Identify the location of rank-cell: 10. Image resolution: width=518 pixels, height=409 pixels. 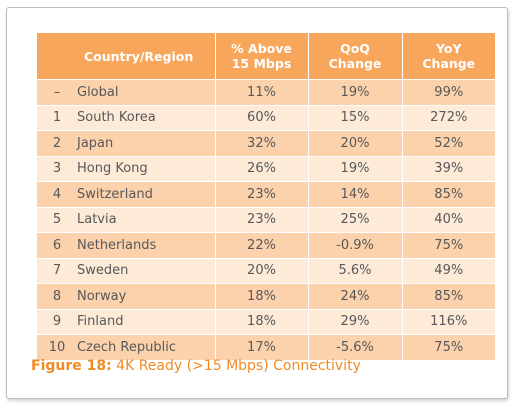
(57, 347).